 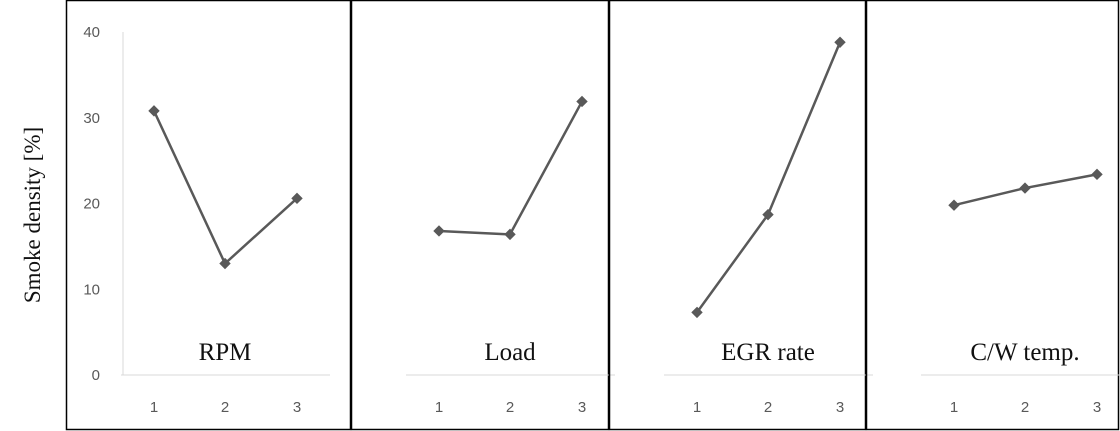 What do you see at coordinates (91, 289) in the screenshot?
I see `y-tick-label: 10` at bounding box center [91, 289].